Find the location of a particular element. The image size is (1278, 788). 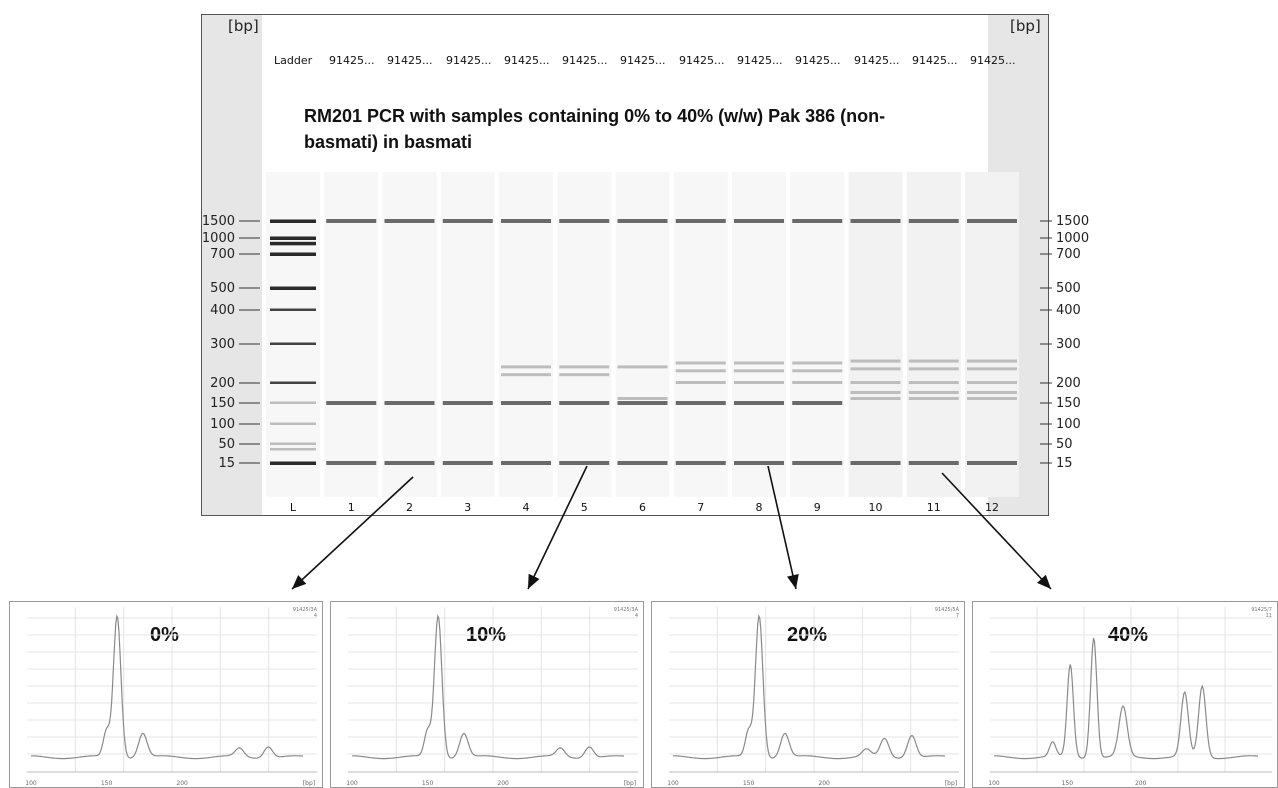

ep-3-corner-label: 91425/7 is located at coordinates (1261, 610).